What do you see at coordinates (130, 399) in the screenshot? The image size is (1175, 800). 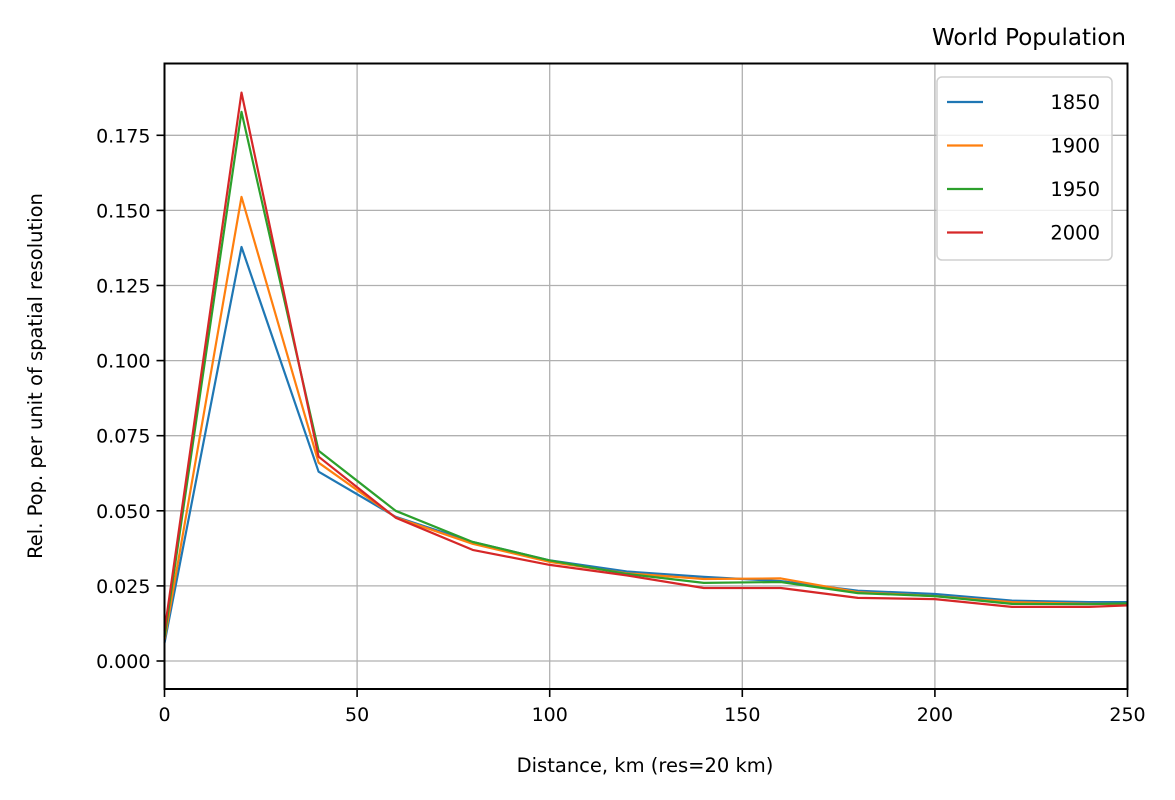 I see `y-axis-ticks: 0.000 0.025 0.050 0.075 0.100 0.125 0.150 0.175` at bounding box center [130, 399].